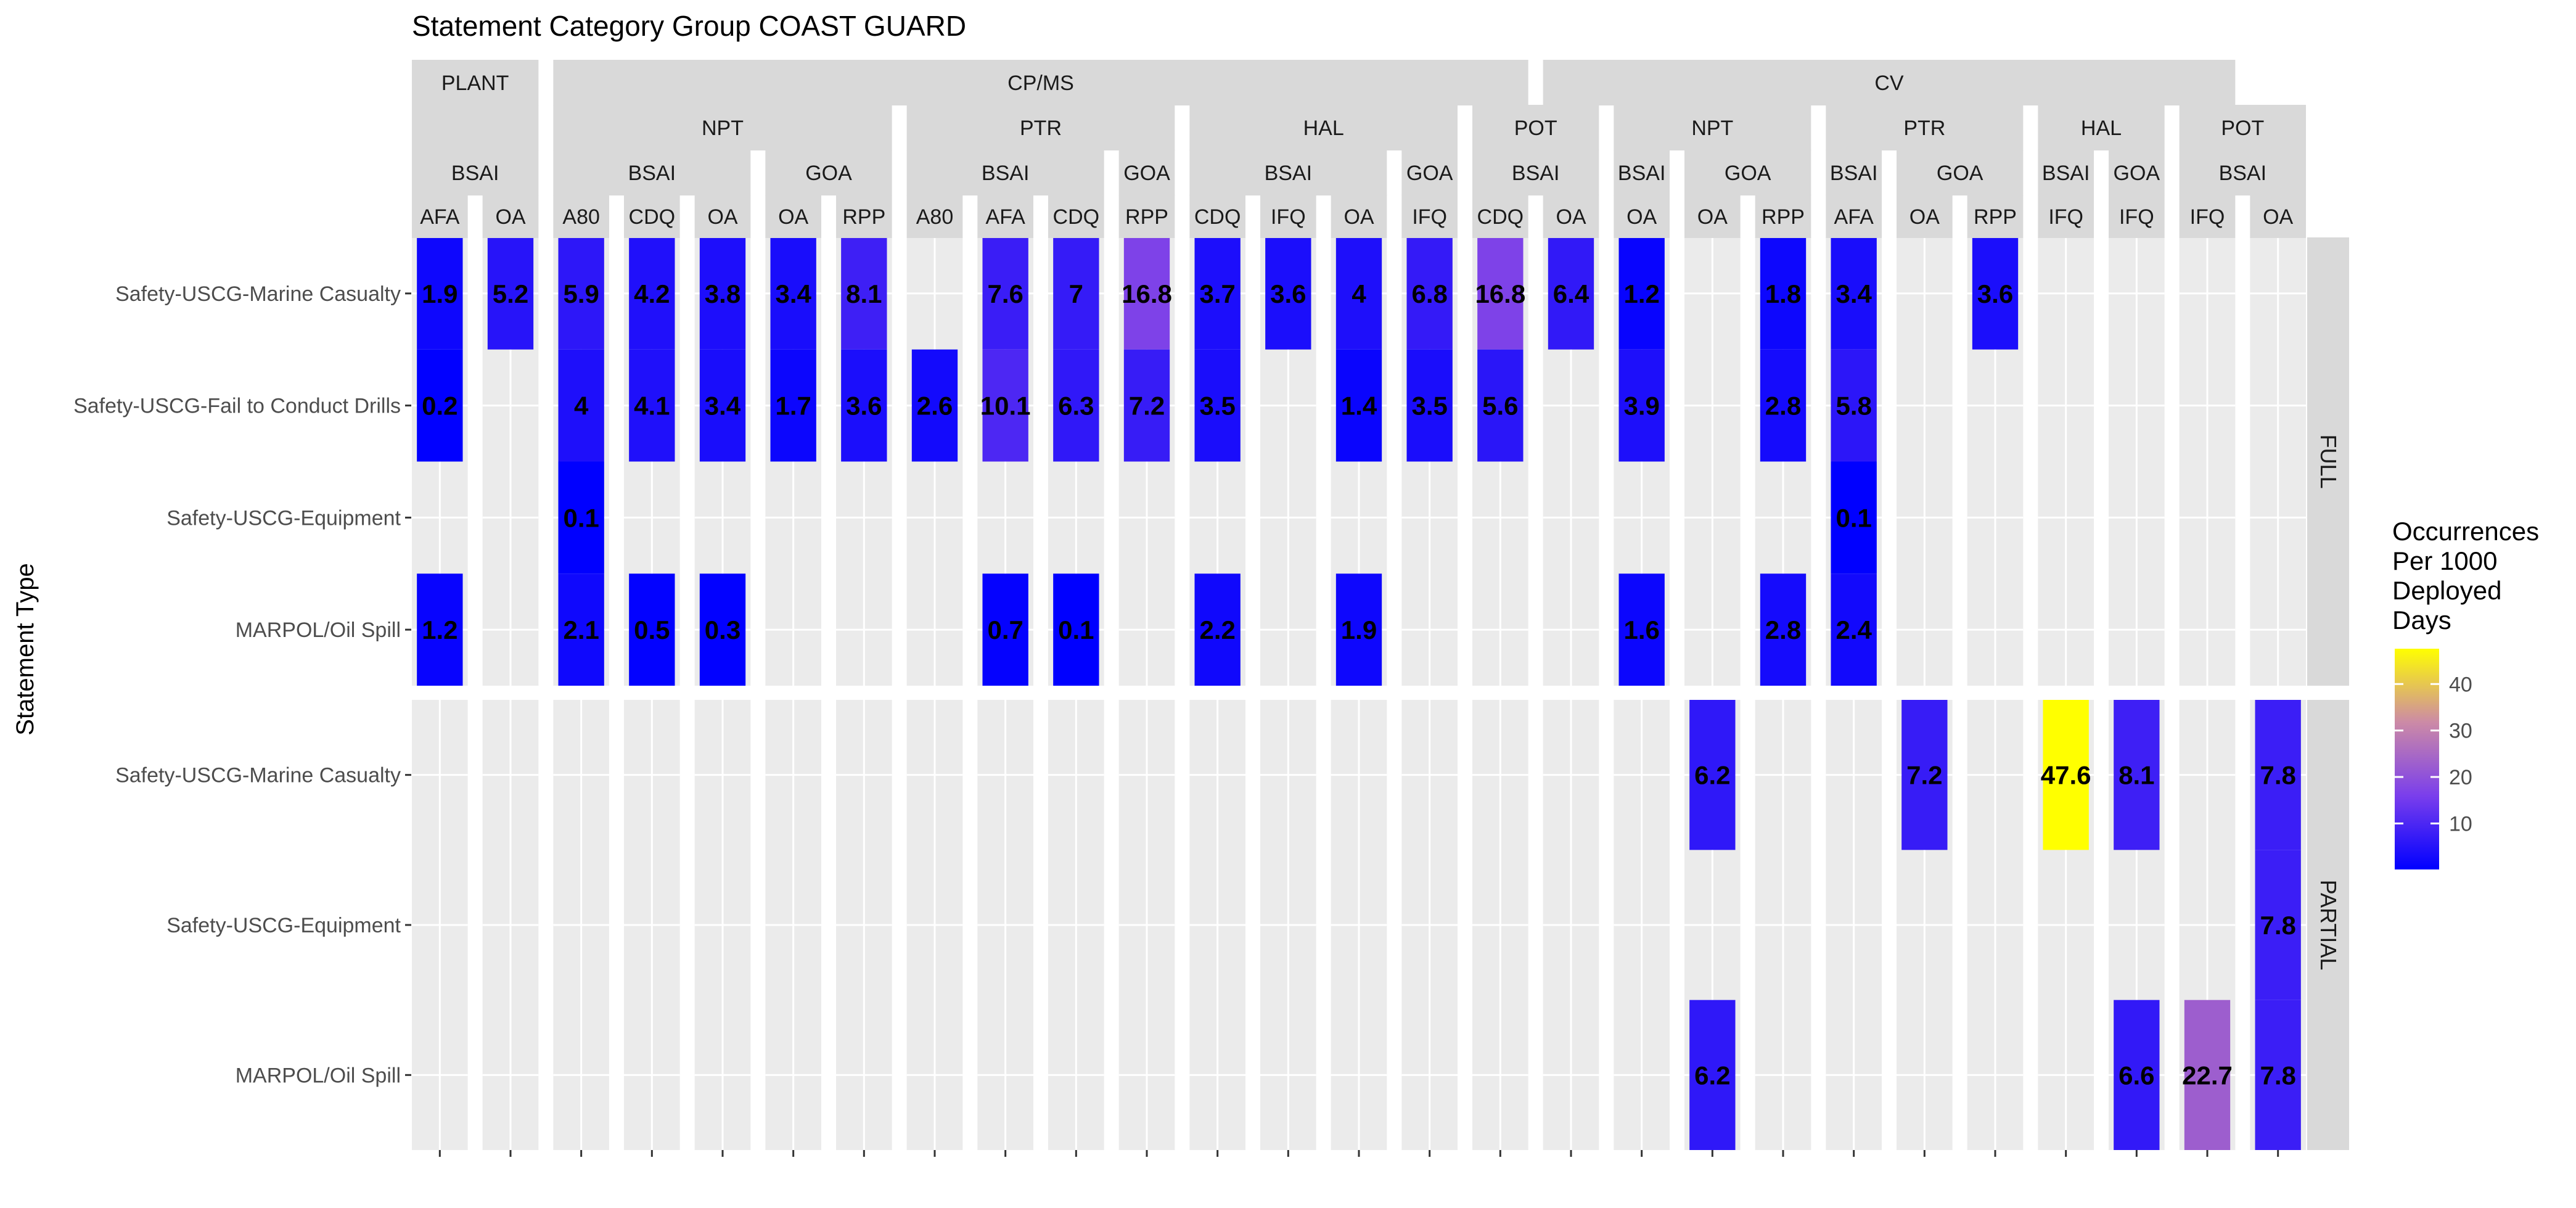 This screenshot has height=1208, width=2576. I want to click on strip-label-level4: AFA, so click(1854, 217).